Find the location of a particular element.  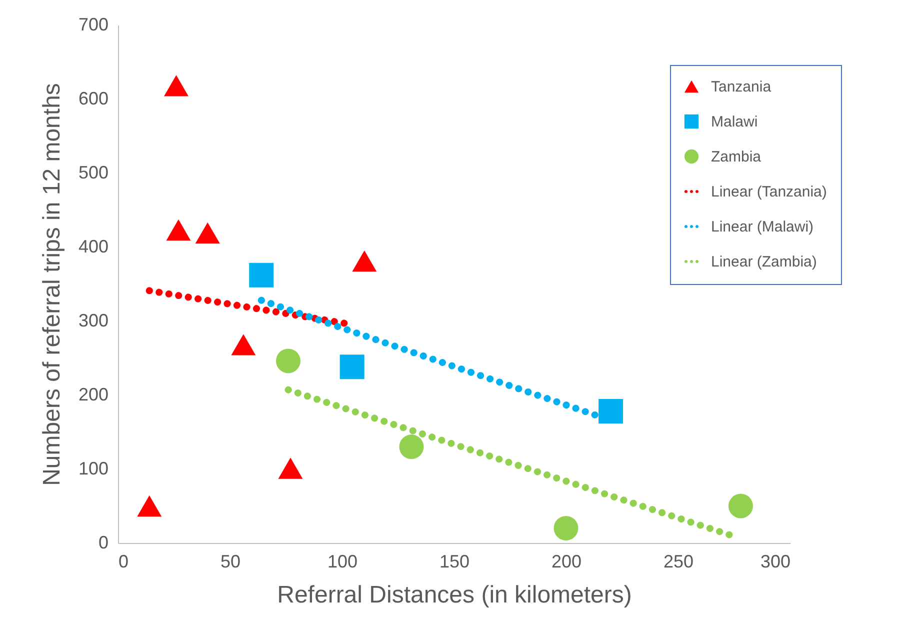

y-tick-label: 100 is located at coordinates (93, 468).